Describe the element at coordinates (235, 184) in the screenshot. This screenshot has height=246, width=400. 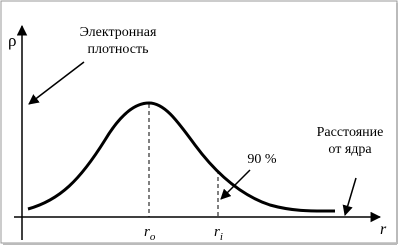
I see `percent-arrow` at that location.